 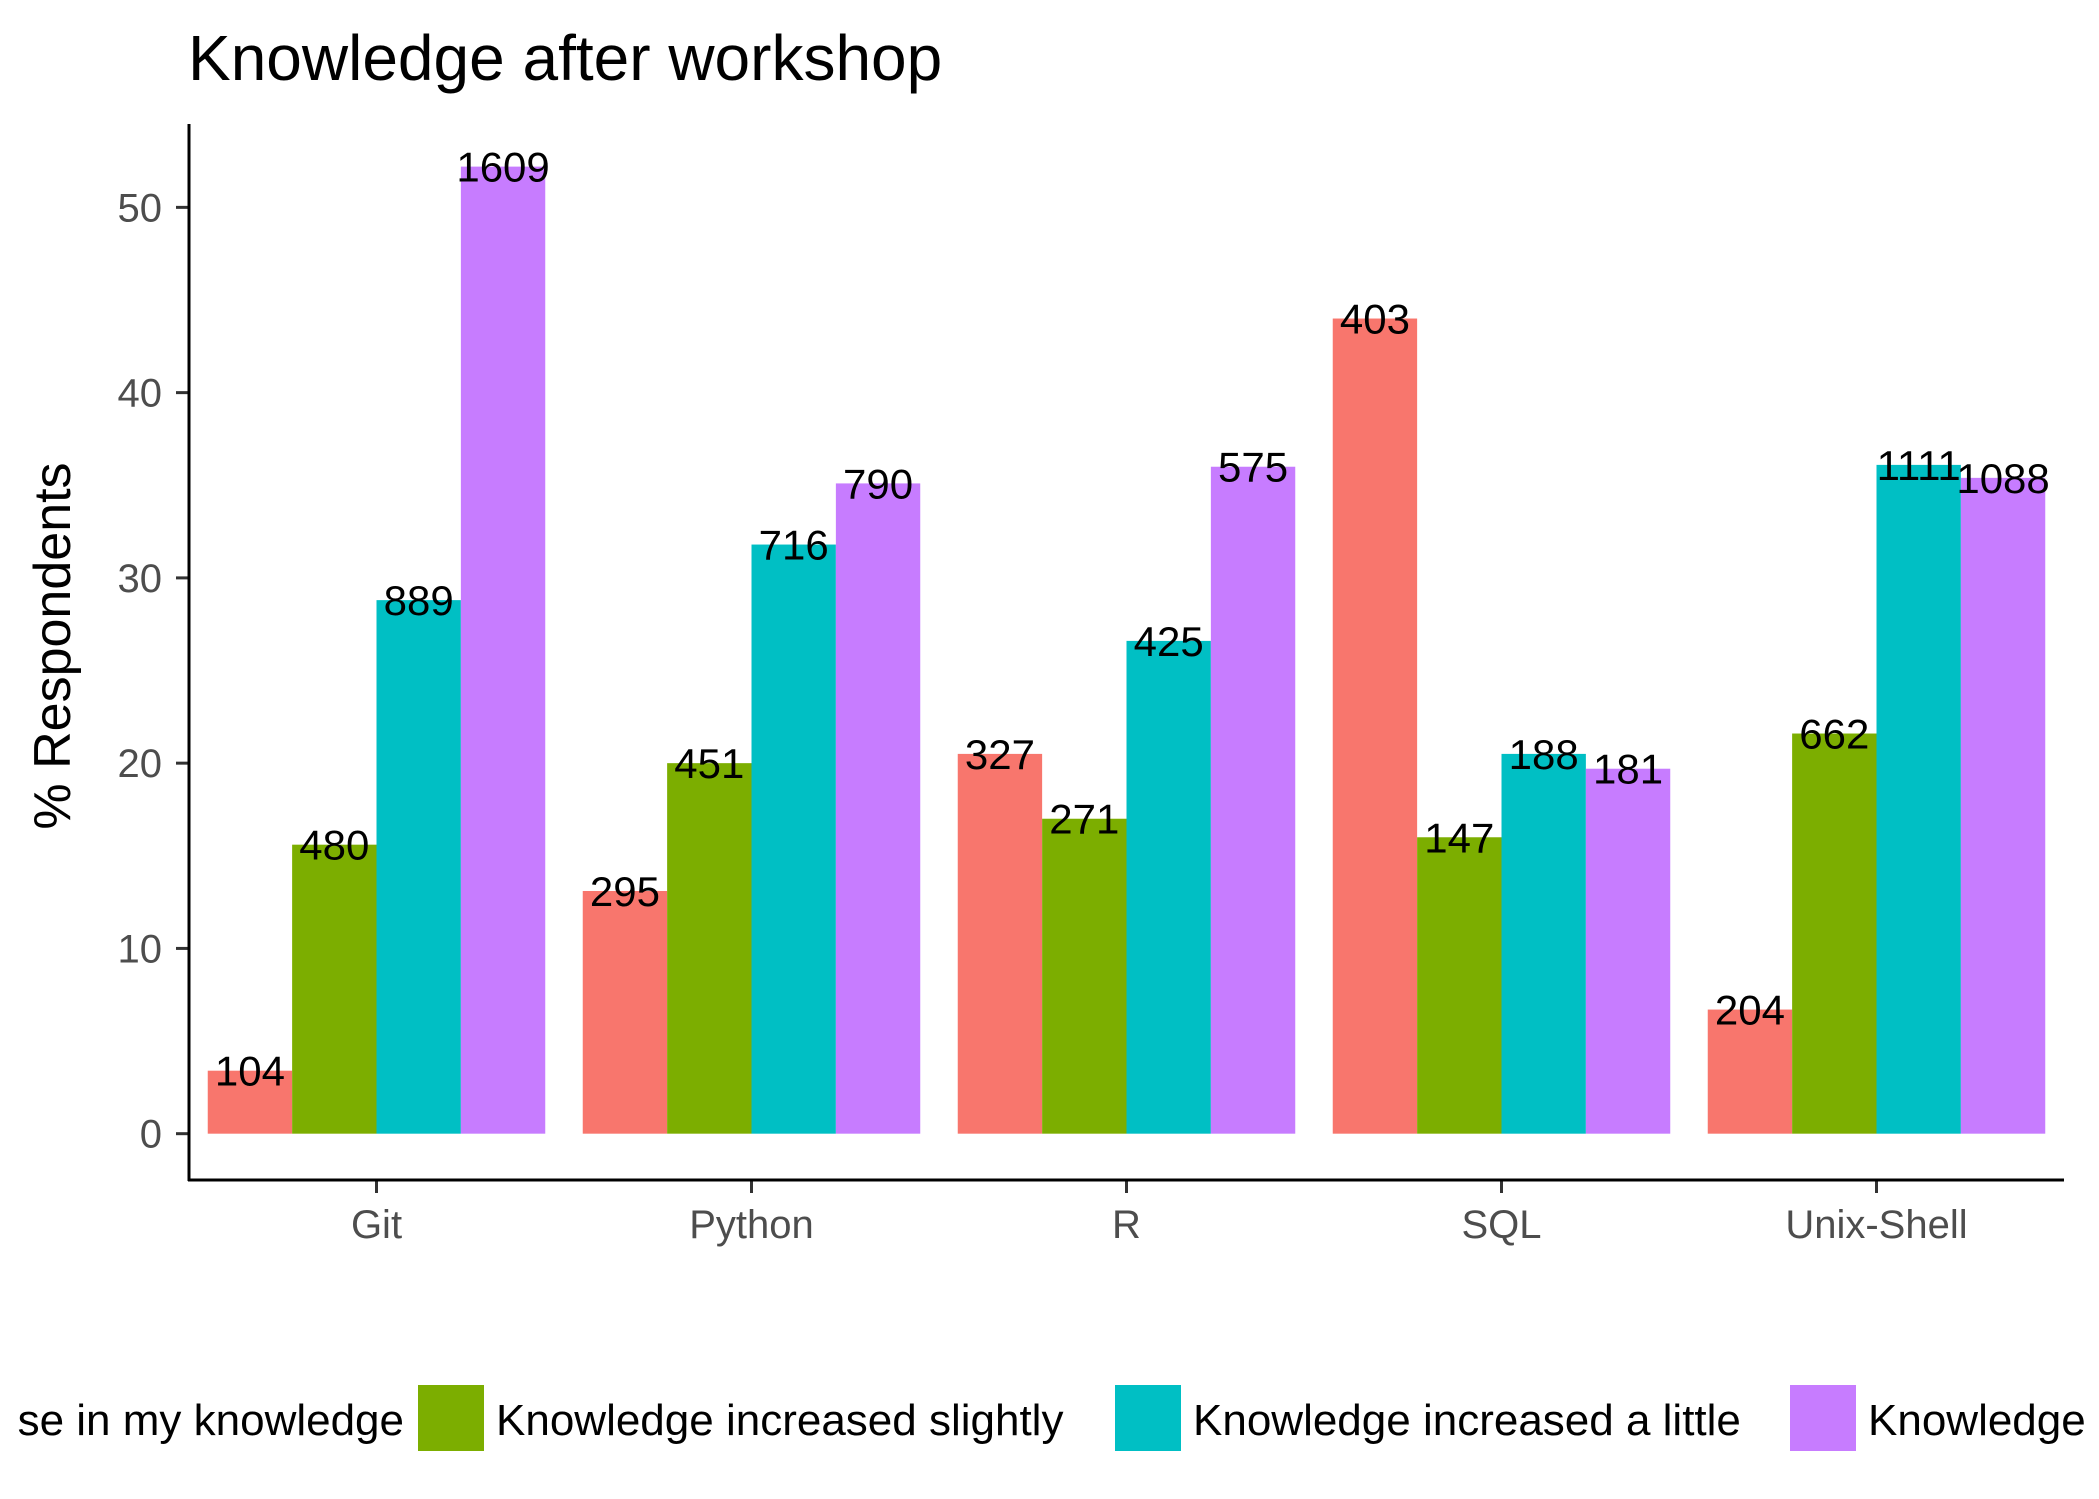 I want to click on bar-value-label: 181, so click(x=1628, y=769).